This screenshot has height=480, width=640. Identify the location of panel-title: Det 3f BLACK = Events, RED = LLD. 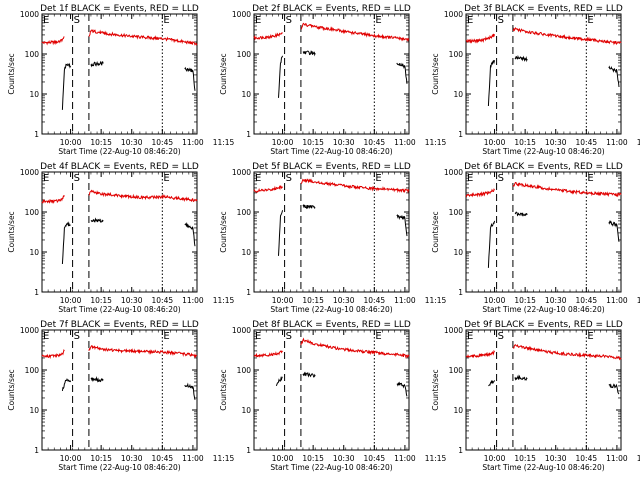
(543, 9).